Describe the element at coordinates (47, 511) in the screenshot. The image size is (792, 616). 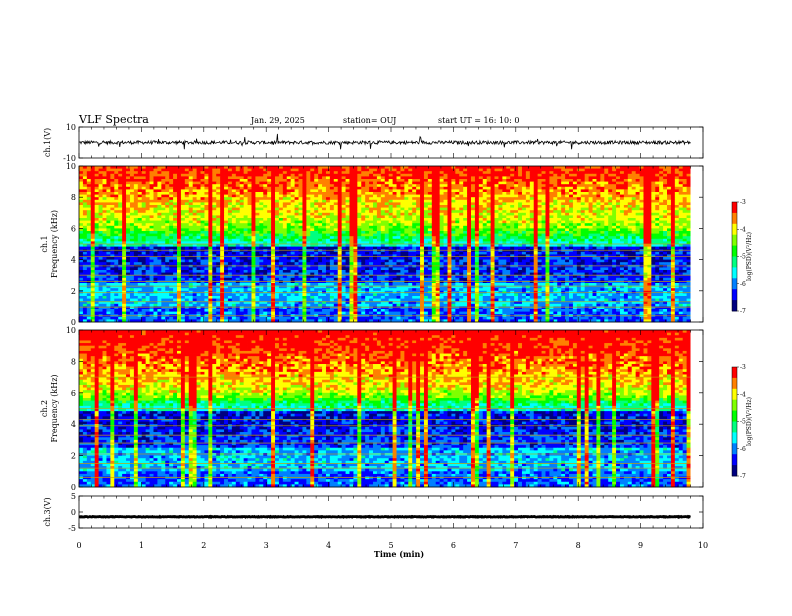
I see `y-axis-label: ch.3(V)` at that location.